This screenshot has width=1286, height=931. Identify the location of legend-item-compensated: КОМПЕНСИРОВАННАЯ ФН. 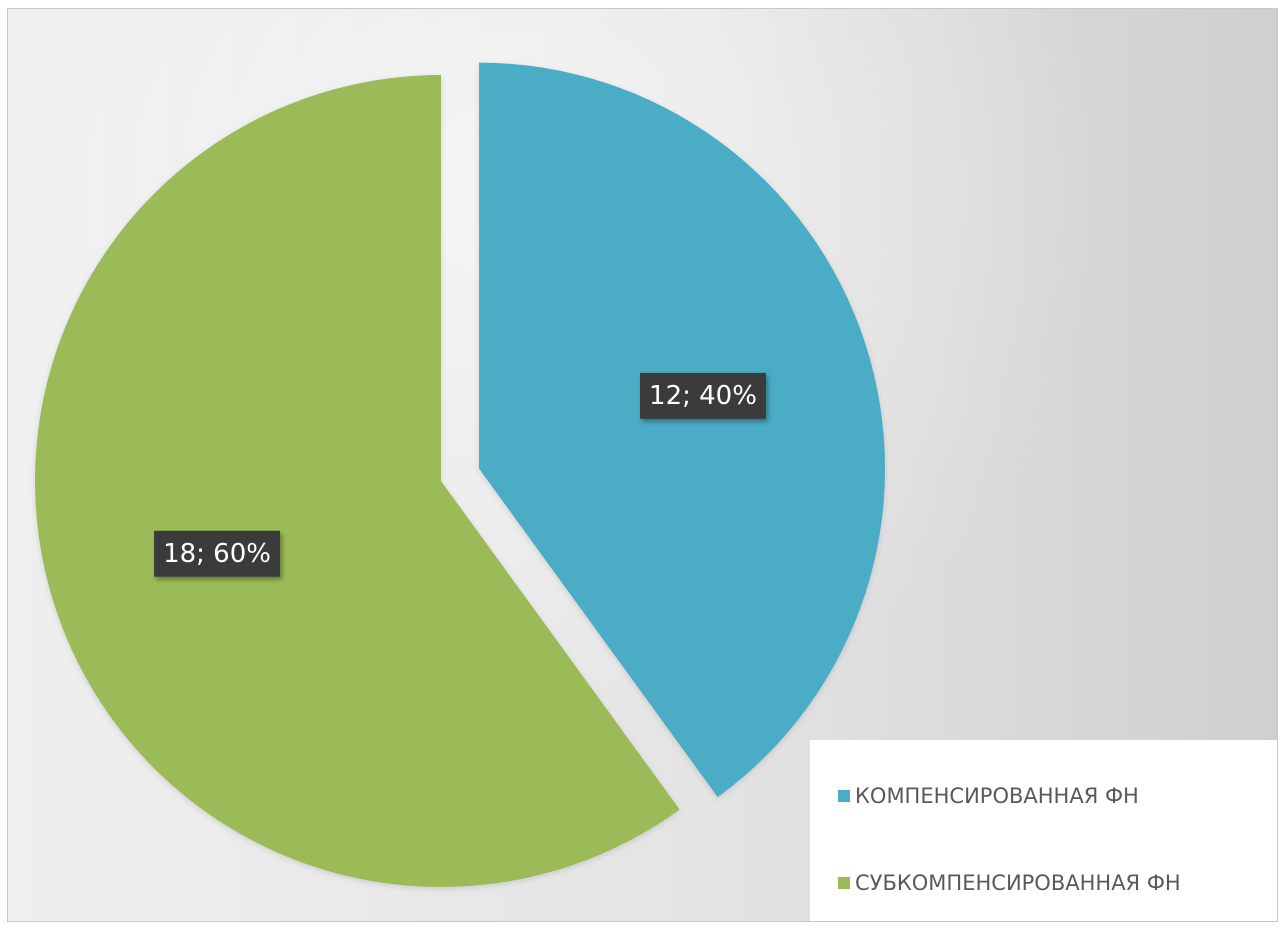
(988, 796).